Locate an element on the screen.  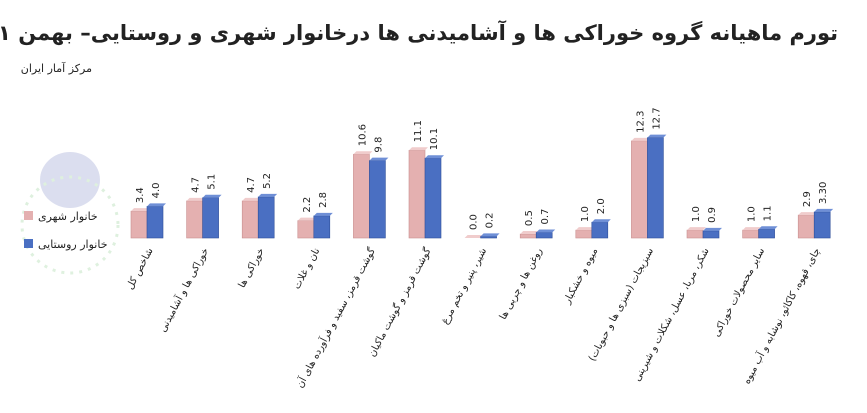
value-label: 10.6 is located at coordinates (362, 135).